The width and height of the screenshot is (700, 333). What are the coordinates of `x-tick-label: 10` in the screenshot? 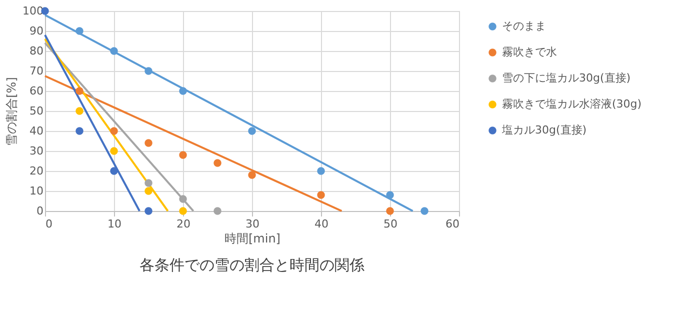 It's located at (115, 224).